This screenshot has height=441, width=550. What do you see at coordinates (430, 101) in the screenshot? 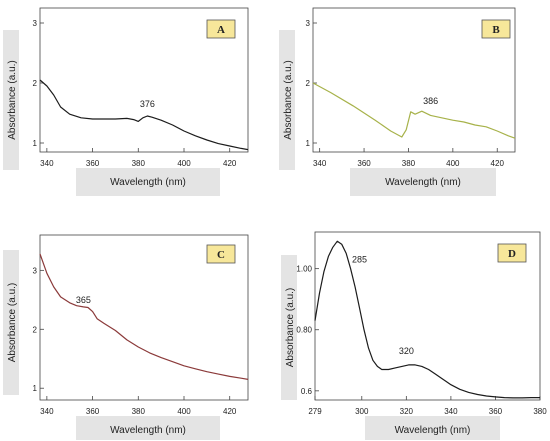
I see `peak-annotation: 386` at bounding box center [430, 101].